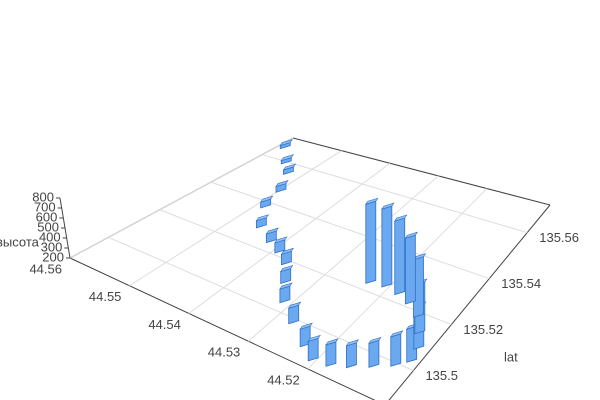  I want to click on y-tick-label: 135.5, so click(441, 375).